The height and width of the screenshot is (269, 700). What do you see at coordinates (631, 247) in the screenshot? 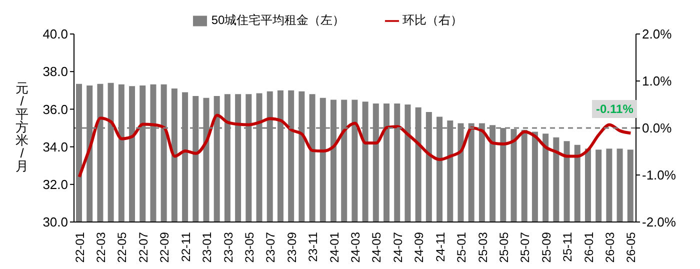
I see `x-tick-label: 26-05` at bounding box center [631, 247].